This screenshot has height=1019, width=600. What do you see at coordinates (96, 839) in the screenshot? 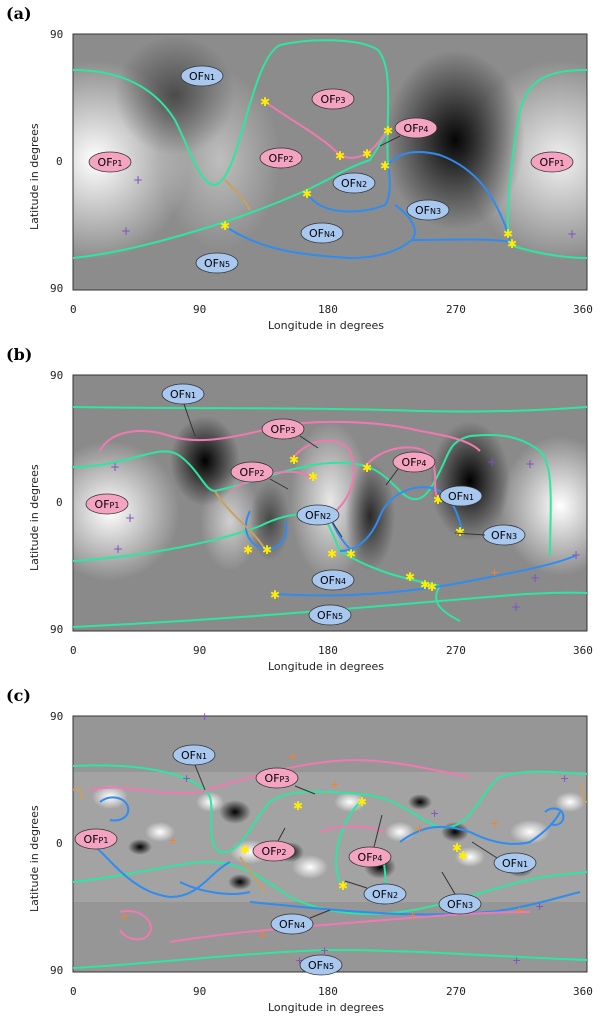
I see `label-ofp1: OFP1` at bounding box center [96, 839].